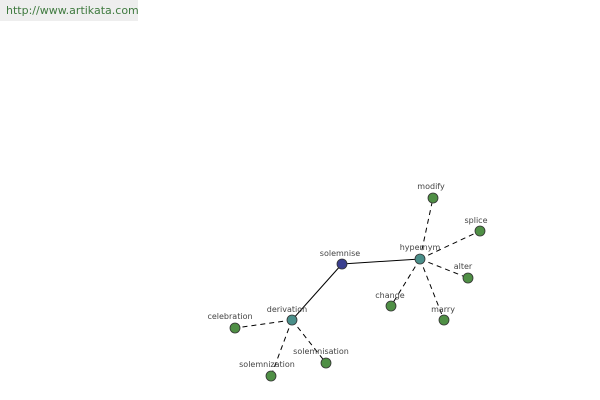 This screenshot has height=400, width=600. Describe the element at coordinates (443, 309) in the screenshot. I see `node-label: marry` at that location.